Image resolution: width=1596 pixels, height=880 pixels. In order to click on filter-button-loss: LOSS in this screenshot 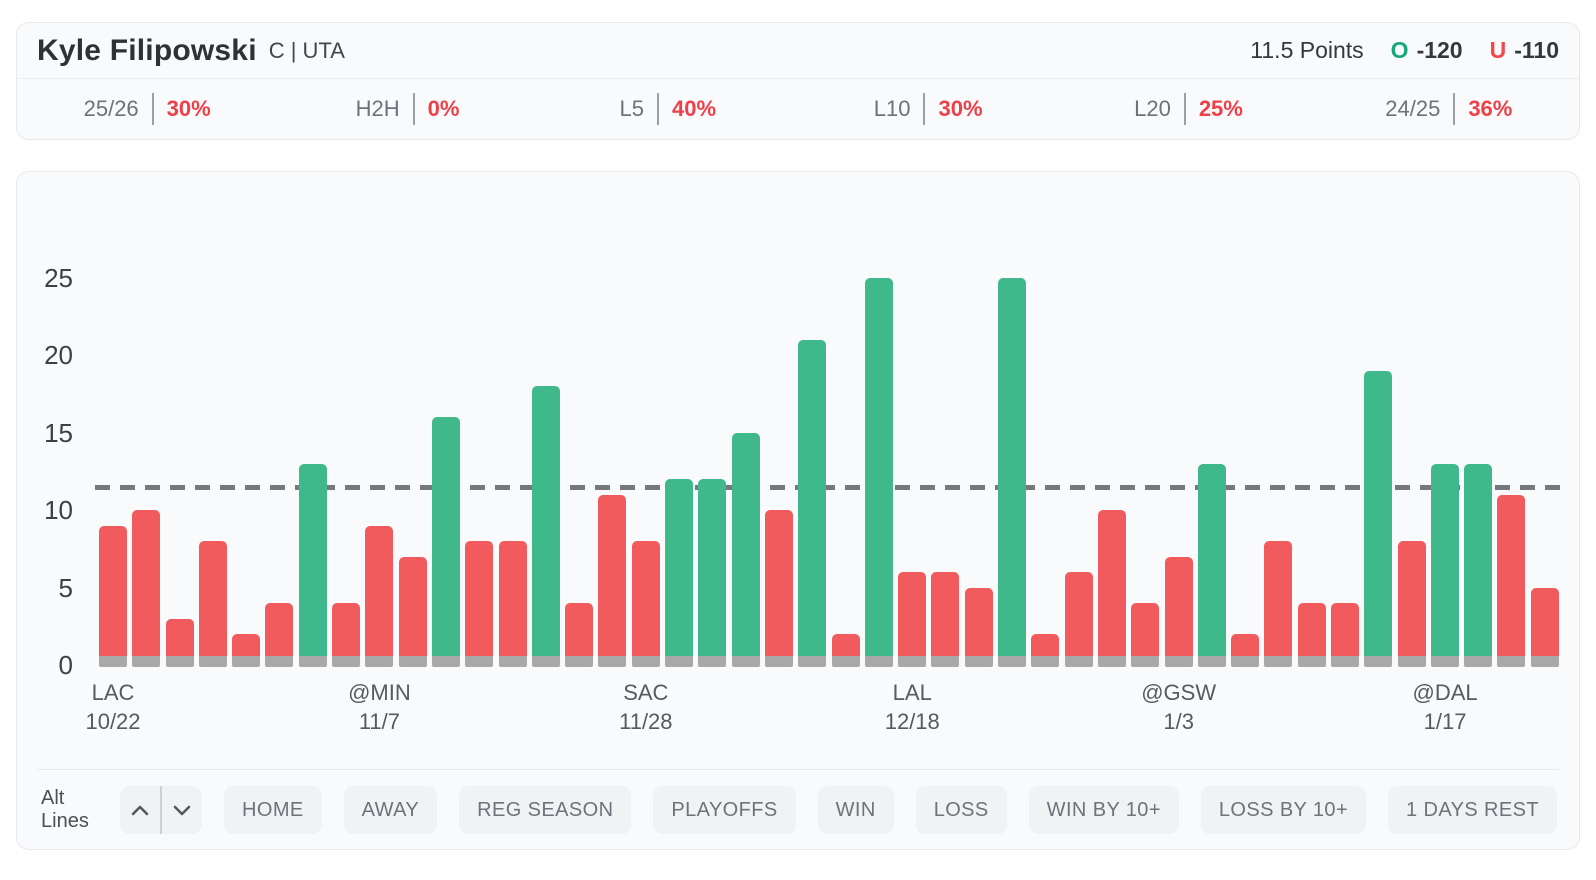, I will do `click(961, 810)`.